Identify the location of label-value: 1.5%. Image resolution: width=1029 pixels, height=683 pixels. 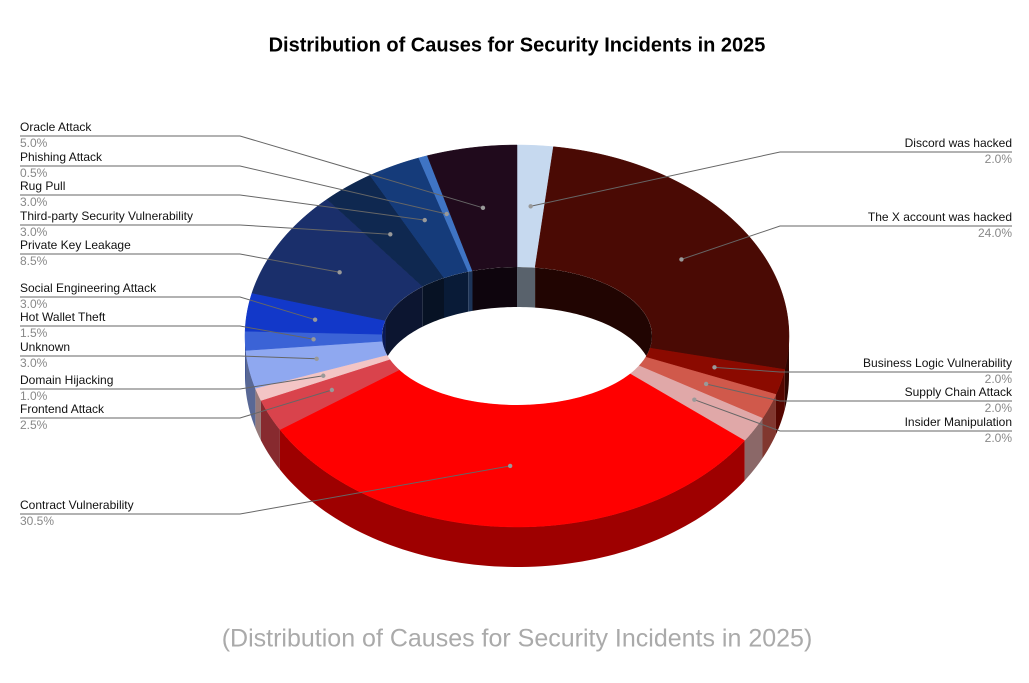
(34, 333).